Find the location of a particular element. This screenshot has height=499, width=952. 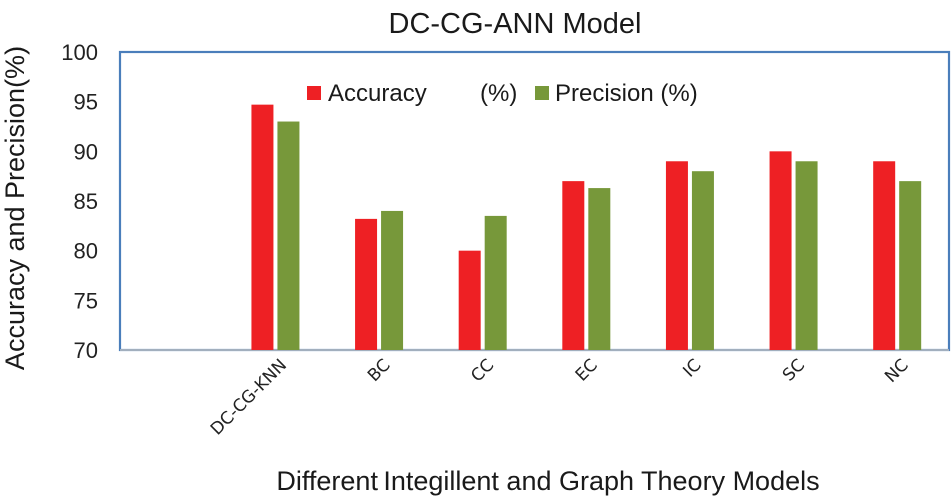

bar-accuracy-nc is located at coordinates (884, 255).